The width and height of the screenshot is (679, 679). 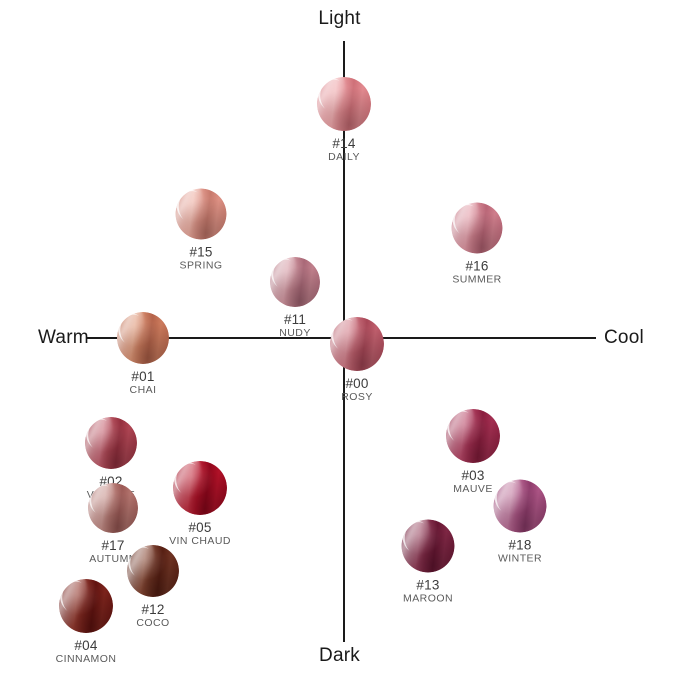 I want to click on swatch-code: #05, so click(x=200, y=527).